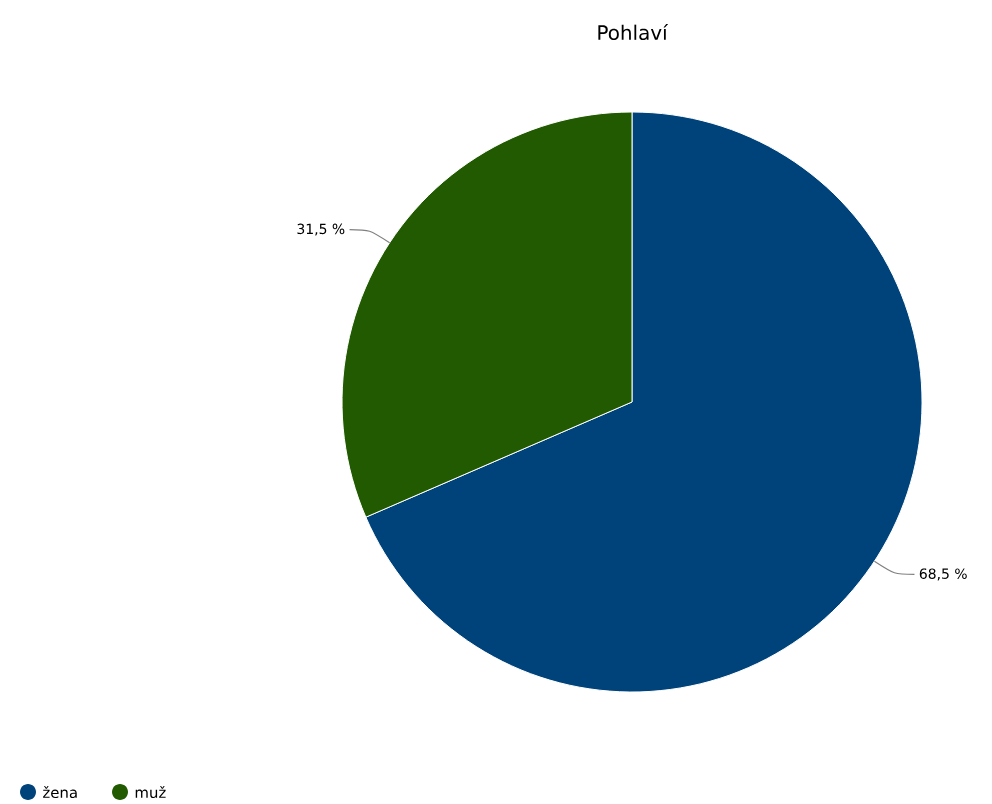  What do you see at coordinates (633, 32) in the screenshot?
I see `chart-title: Pohlaví` at bounding box center [633, 32].